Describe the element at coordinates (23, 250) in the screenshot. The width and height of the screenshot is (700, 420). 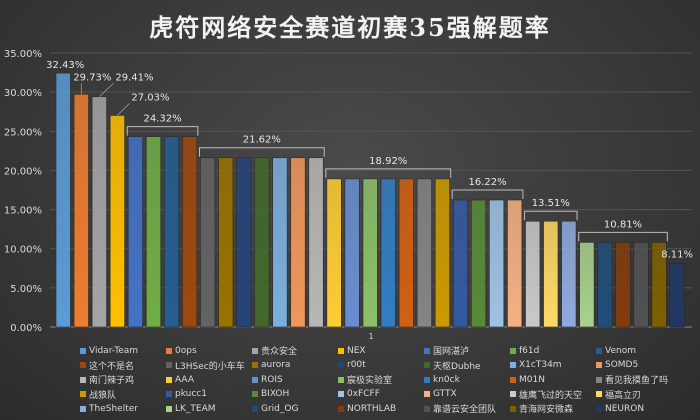
I see `y-tick-label: 10.00%` at that location.